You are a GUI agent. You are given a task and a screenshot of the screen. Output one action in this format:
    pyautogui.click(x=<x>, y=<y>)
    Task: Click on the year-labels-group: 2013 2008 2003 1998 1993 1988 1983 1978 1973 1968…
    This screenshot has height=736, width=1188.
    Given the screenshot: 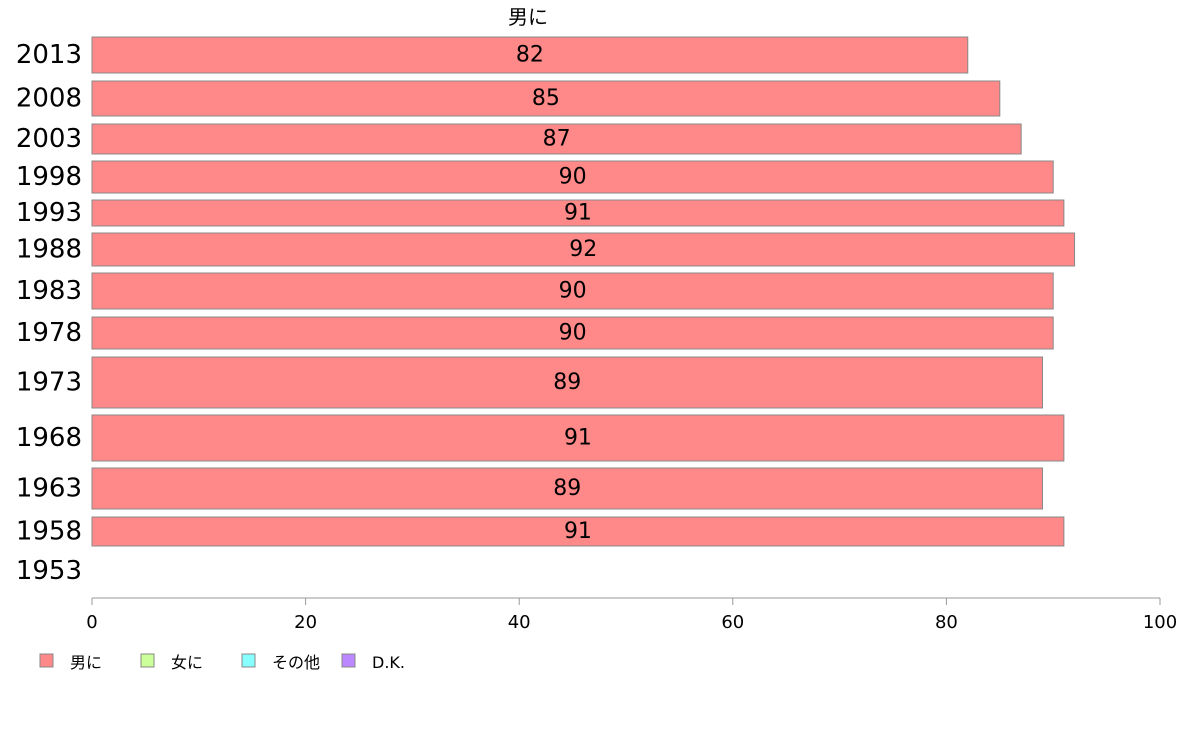 What is the action you would take?
    pyautogui.click(x=49, y=313)
    